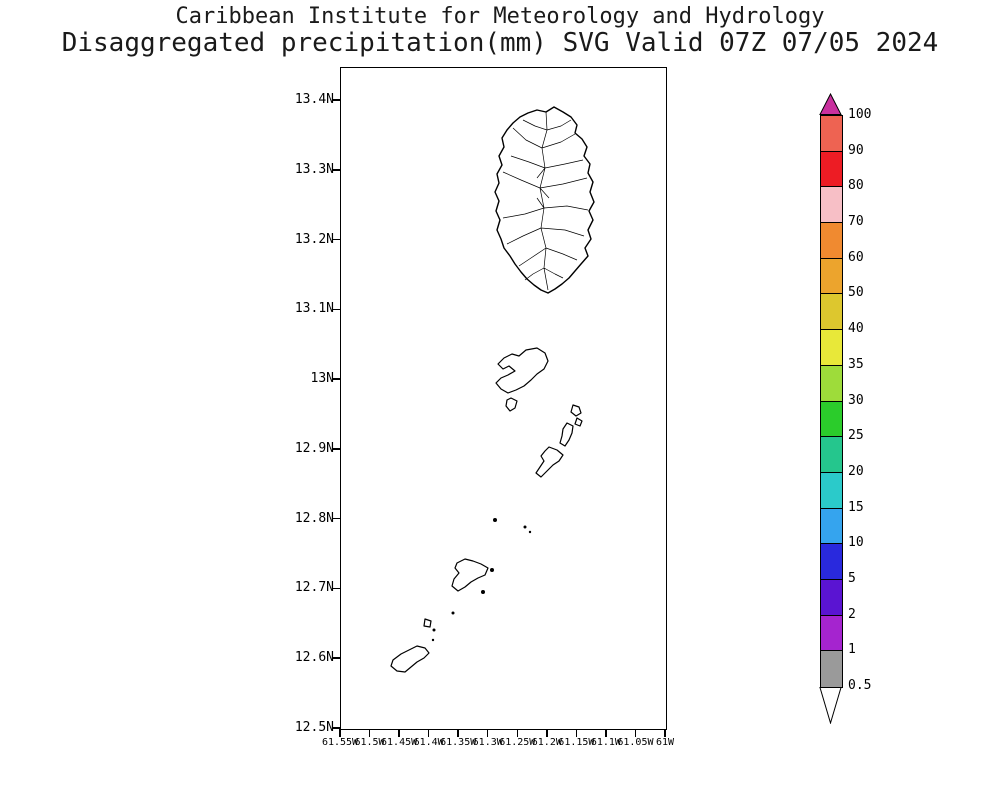  I want to click on lat-tick-label: 13.3N, so click(314, 169).